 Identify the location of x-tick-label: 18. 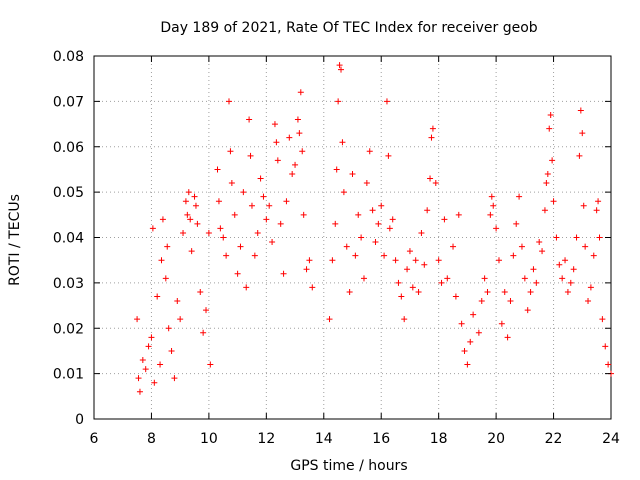
(439, 439).